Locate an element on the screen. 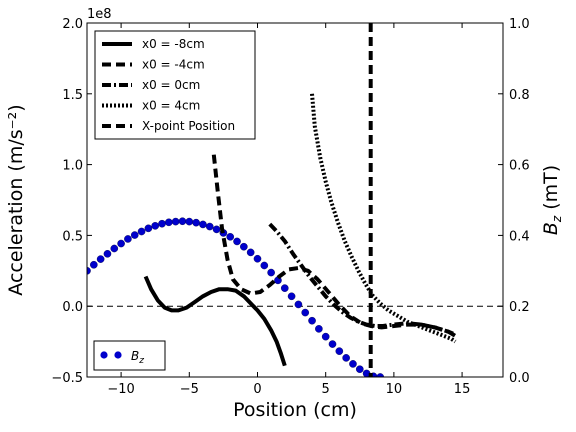  y2-tick-label: 0.0 is located at coordinates (519, 378).